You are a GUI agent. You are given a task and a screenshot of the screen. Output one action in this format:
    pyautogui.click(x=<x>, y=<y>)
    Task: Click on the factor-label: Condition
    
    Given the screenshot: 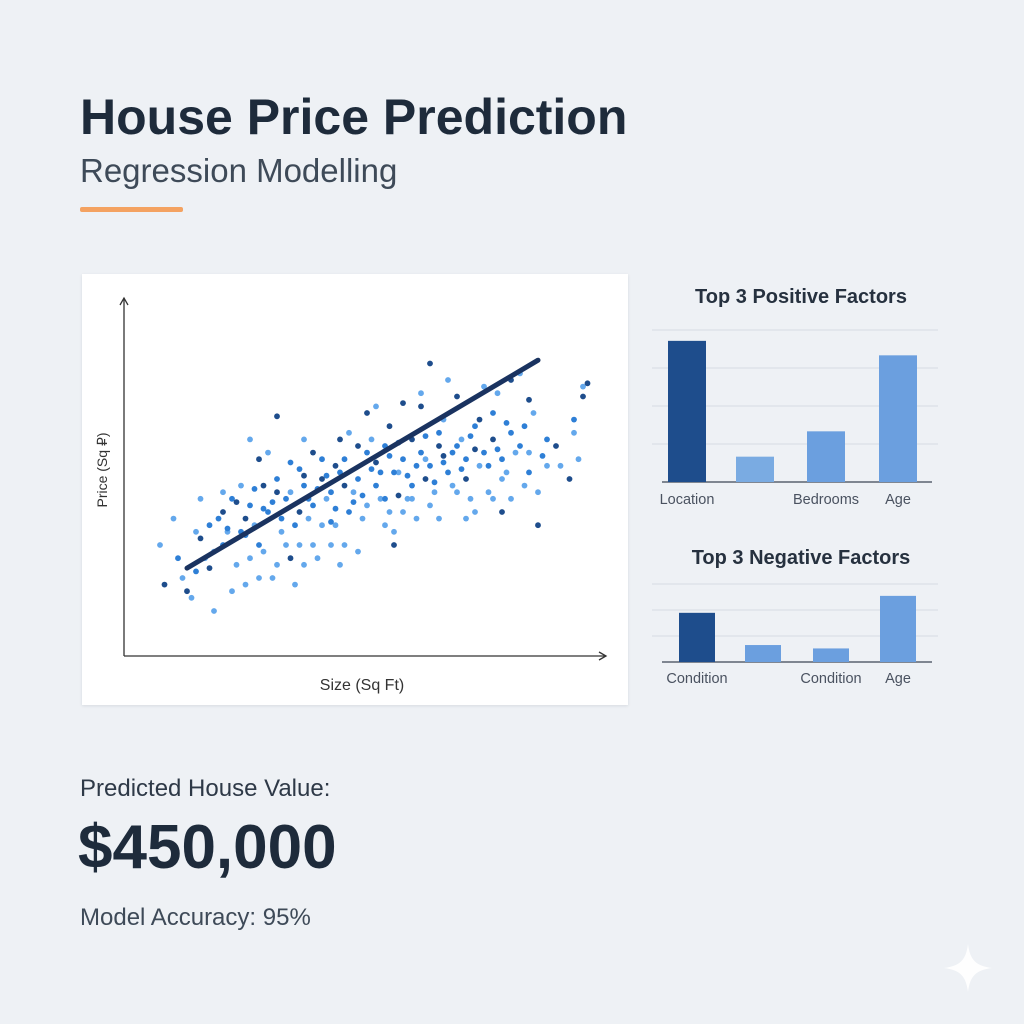 What is the action you would take?
    pyautogui.click(x=696, y=679)
    